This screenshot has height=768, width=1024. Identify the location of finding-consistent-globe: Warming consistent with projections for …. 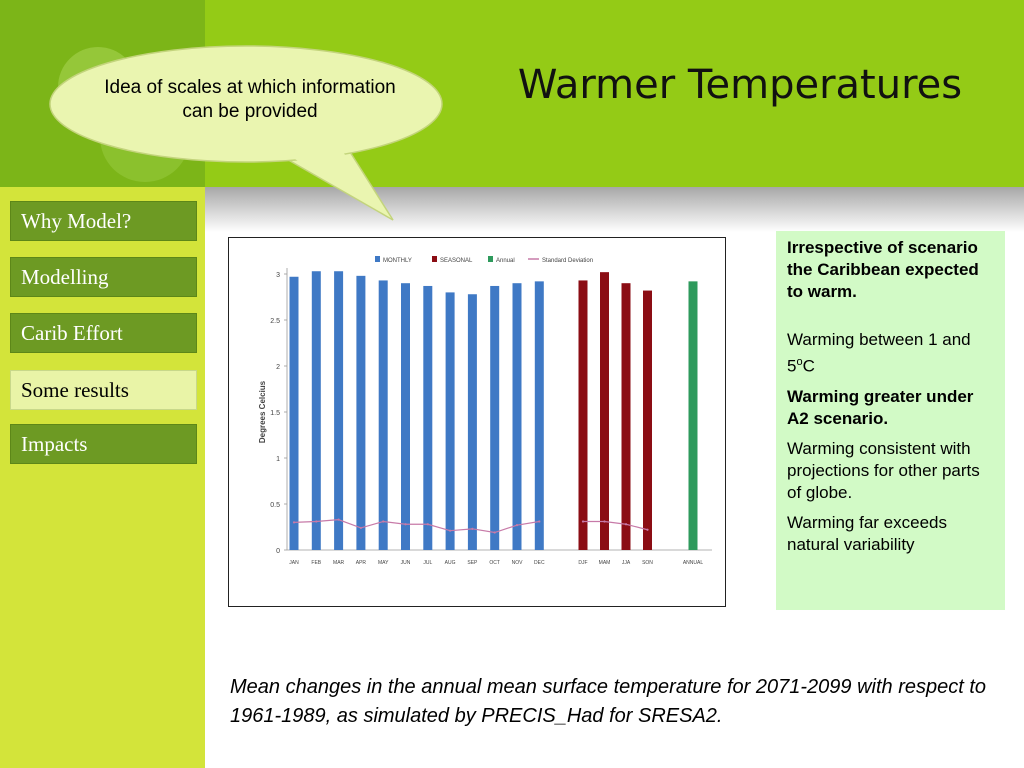
(883, 470).